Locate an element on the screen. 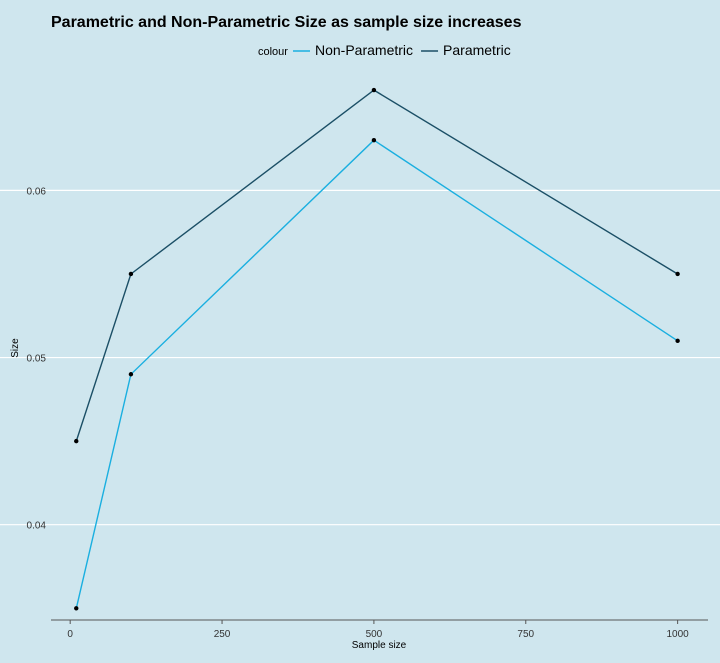 Image resolution: width=720 pixels, height=663 pixels. axes: 0 250 500 750 1000 is located at coordinates (379, 629).